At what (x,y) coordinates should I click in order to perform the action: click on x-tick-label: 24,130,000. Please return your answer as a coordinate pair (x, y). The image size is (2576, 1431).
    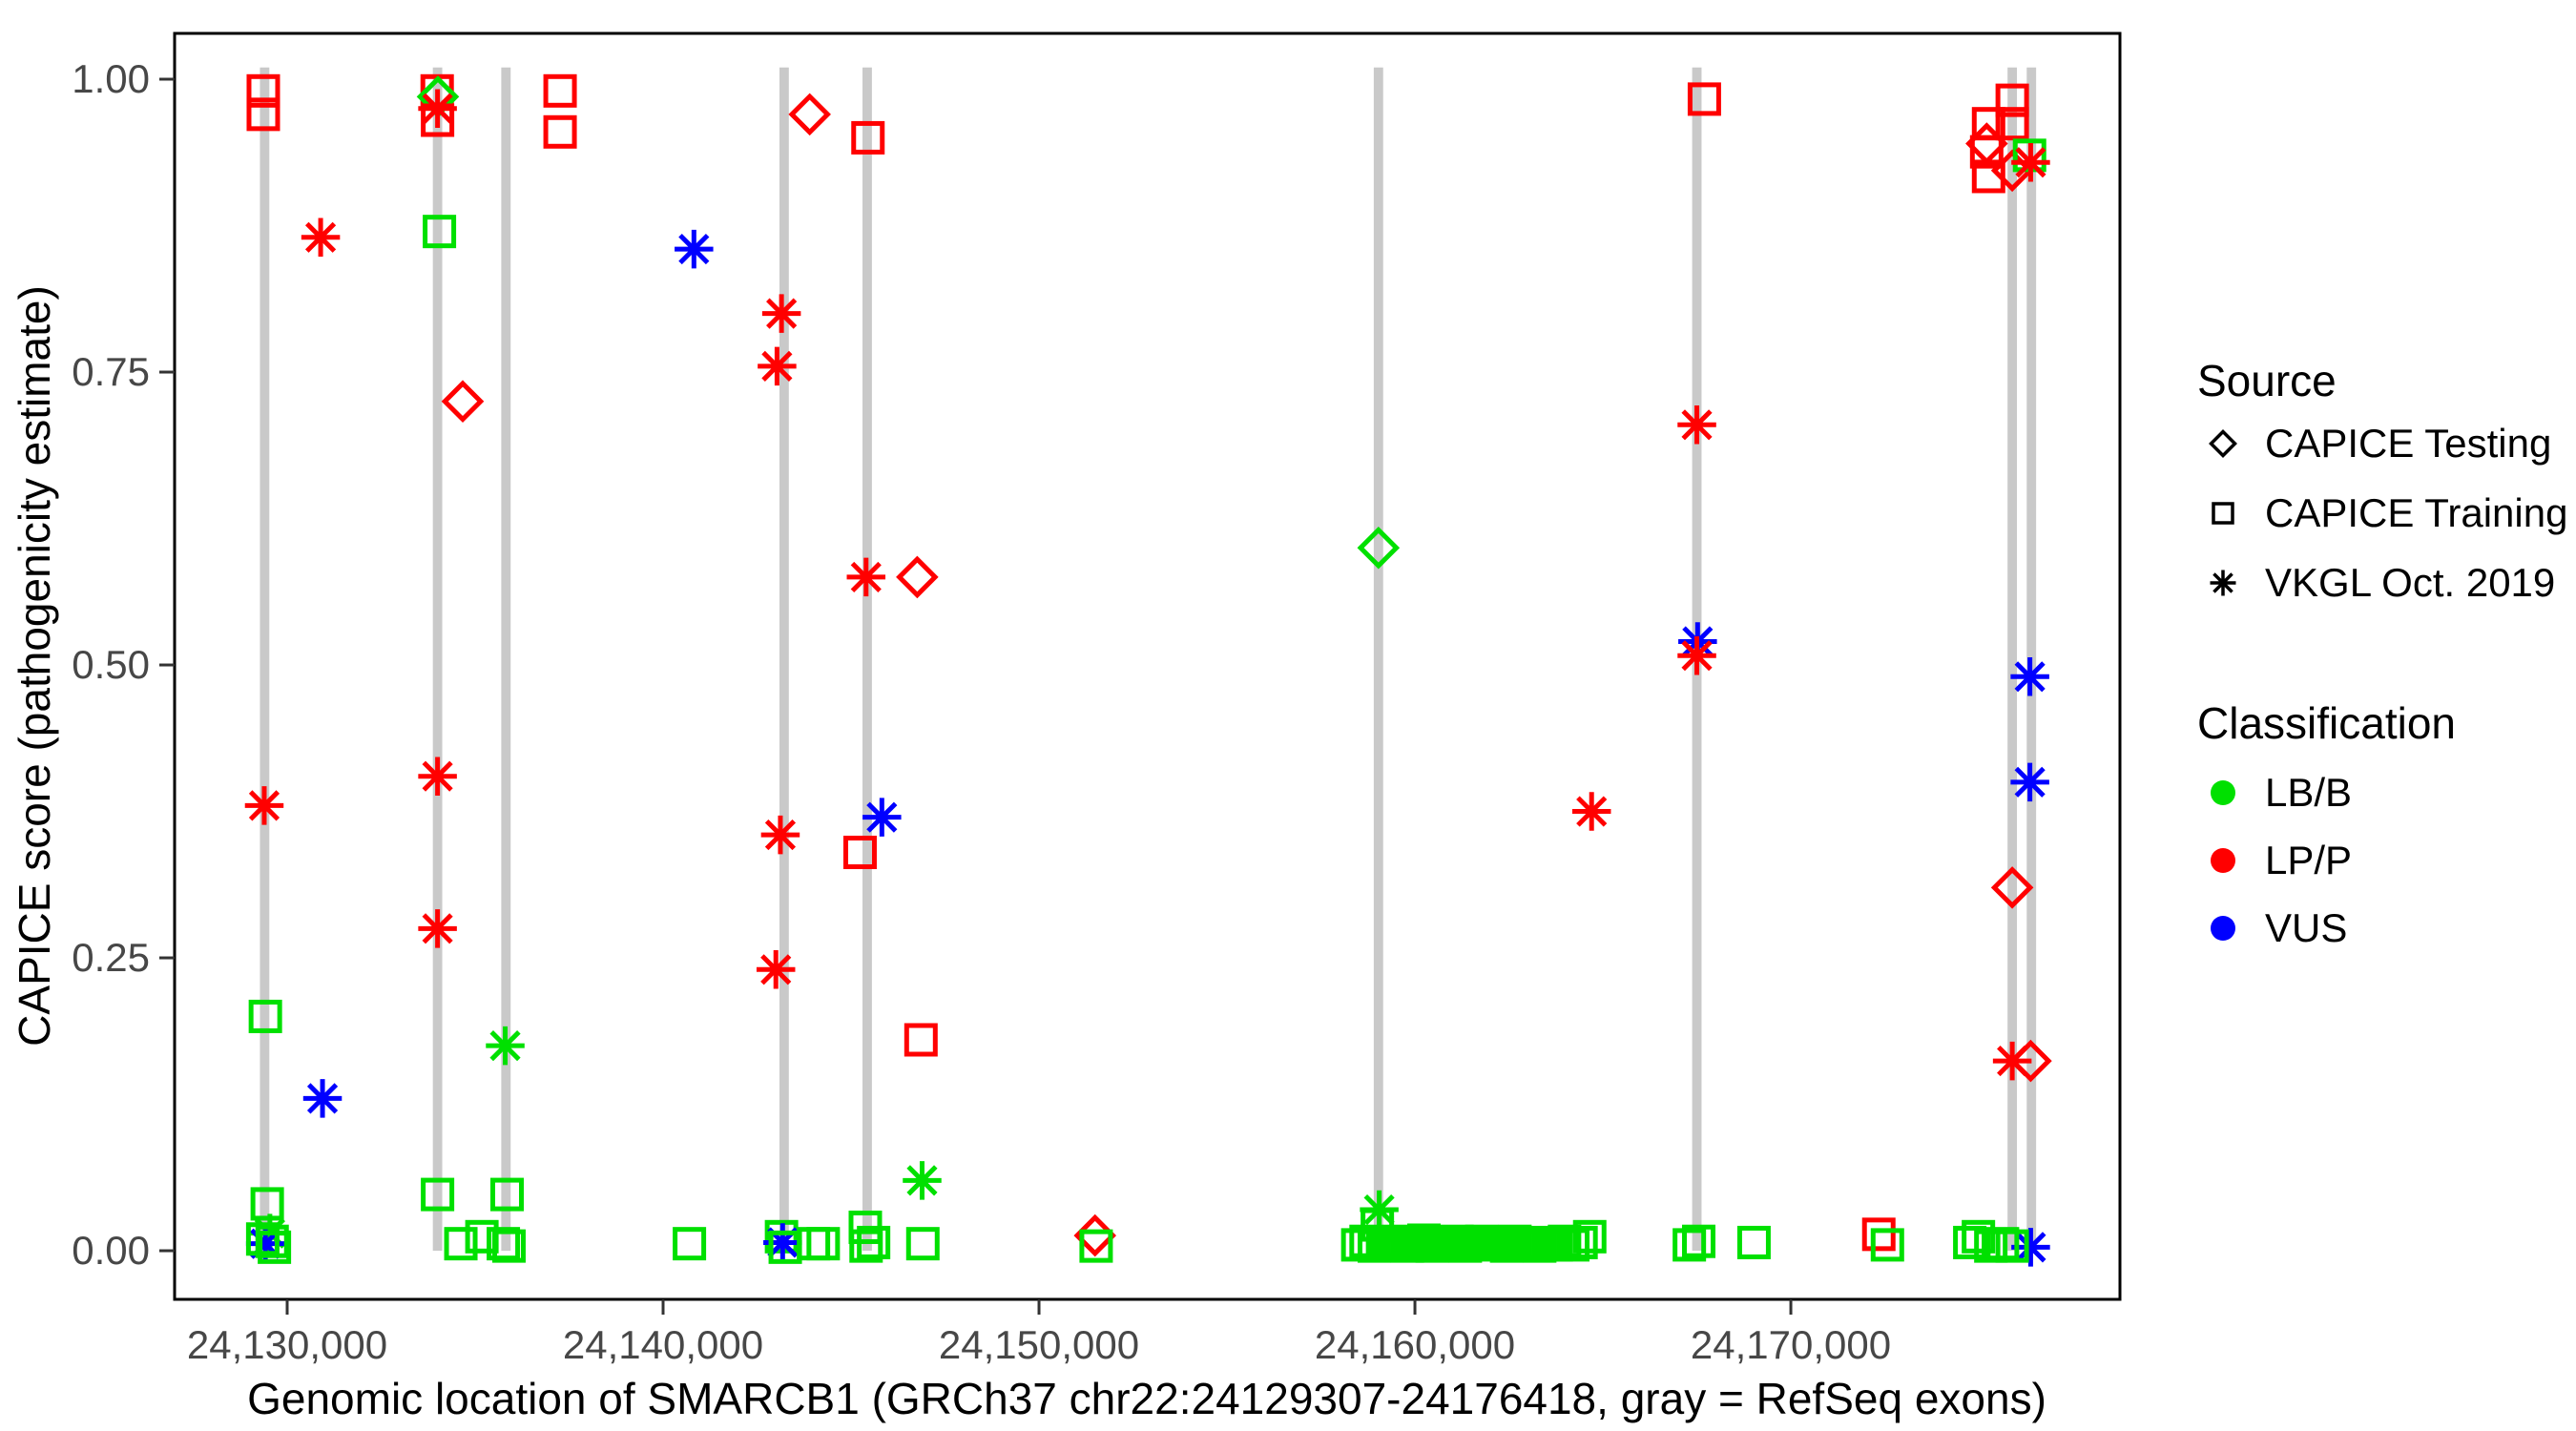
    Looking at the image, I should click on (287, 1344).